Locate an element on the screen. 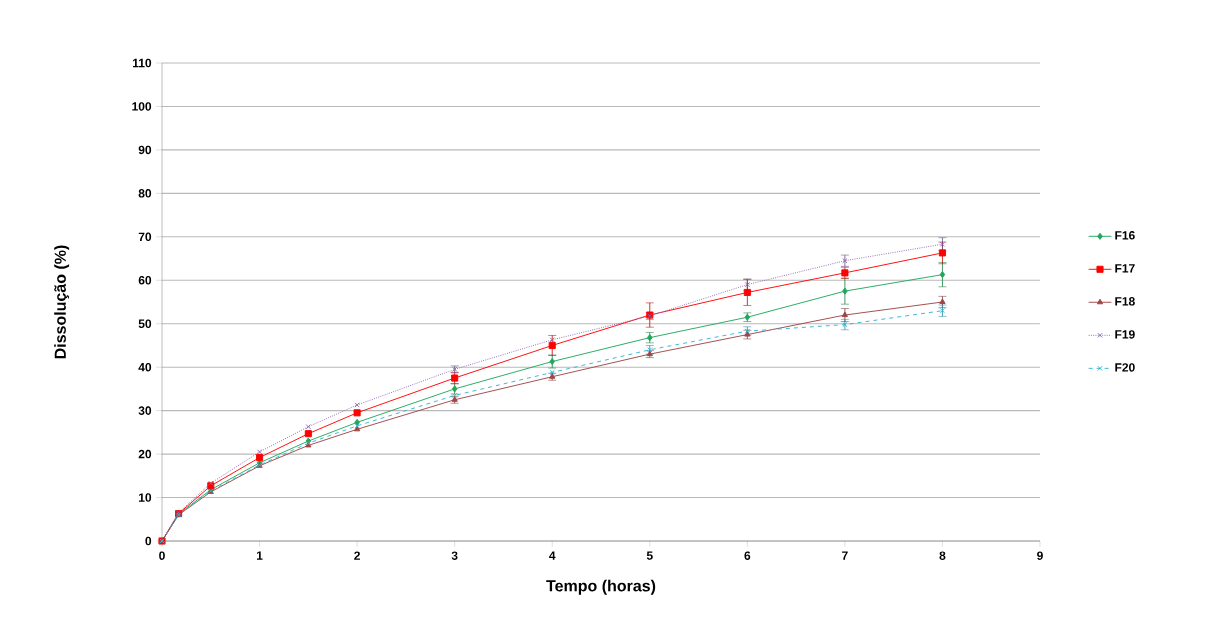 The height and width of the screenshot is (619, 1207). x-tick-label: 1 is located at coordinates (259, 555).